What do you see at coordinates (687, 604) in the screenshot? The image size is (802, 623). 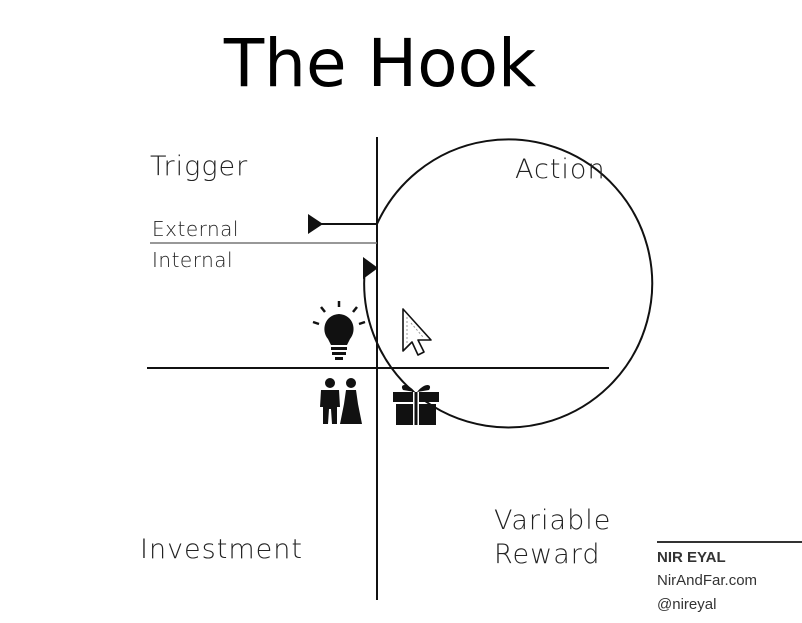 I see `author-handle: @nireyal` at bounding box center [687, 604].